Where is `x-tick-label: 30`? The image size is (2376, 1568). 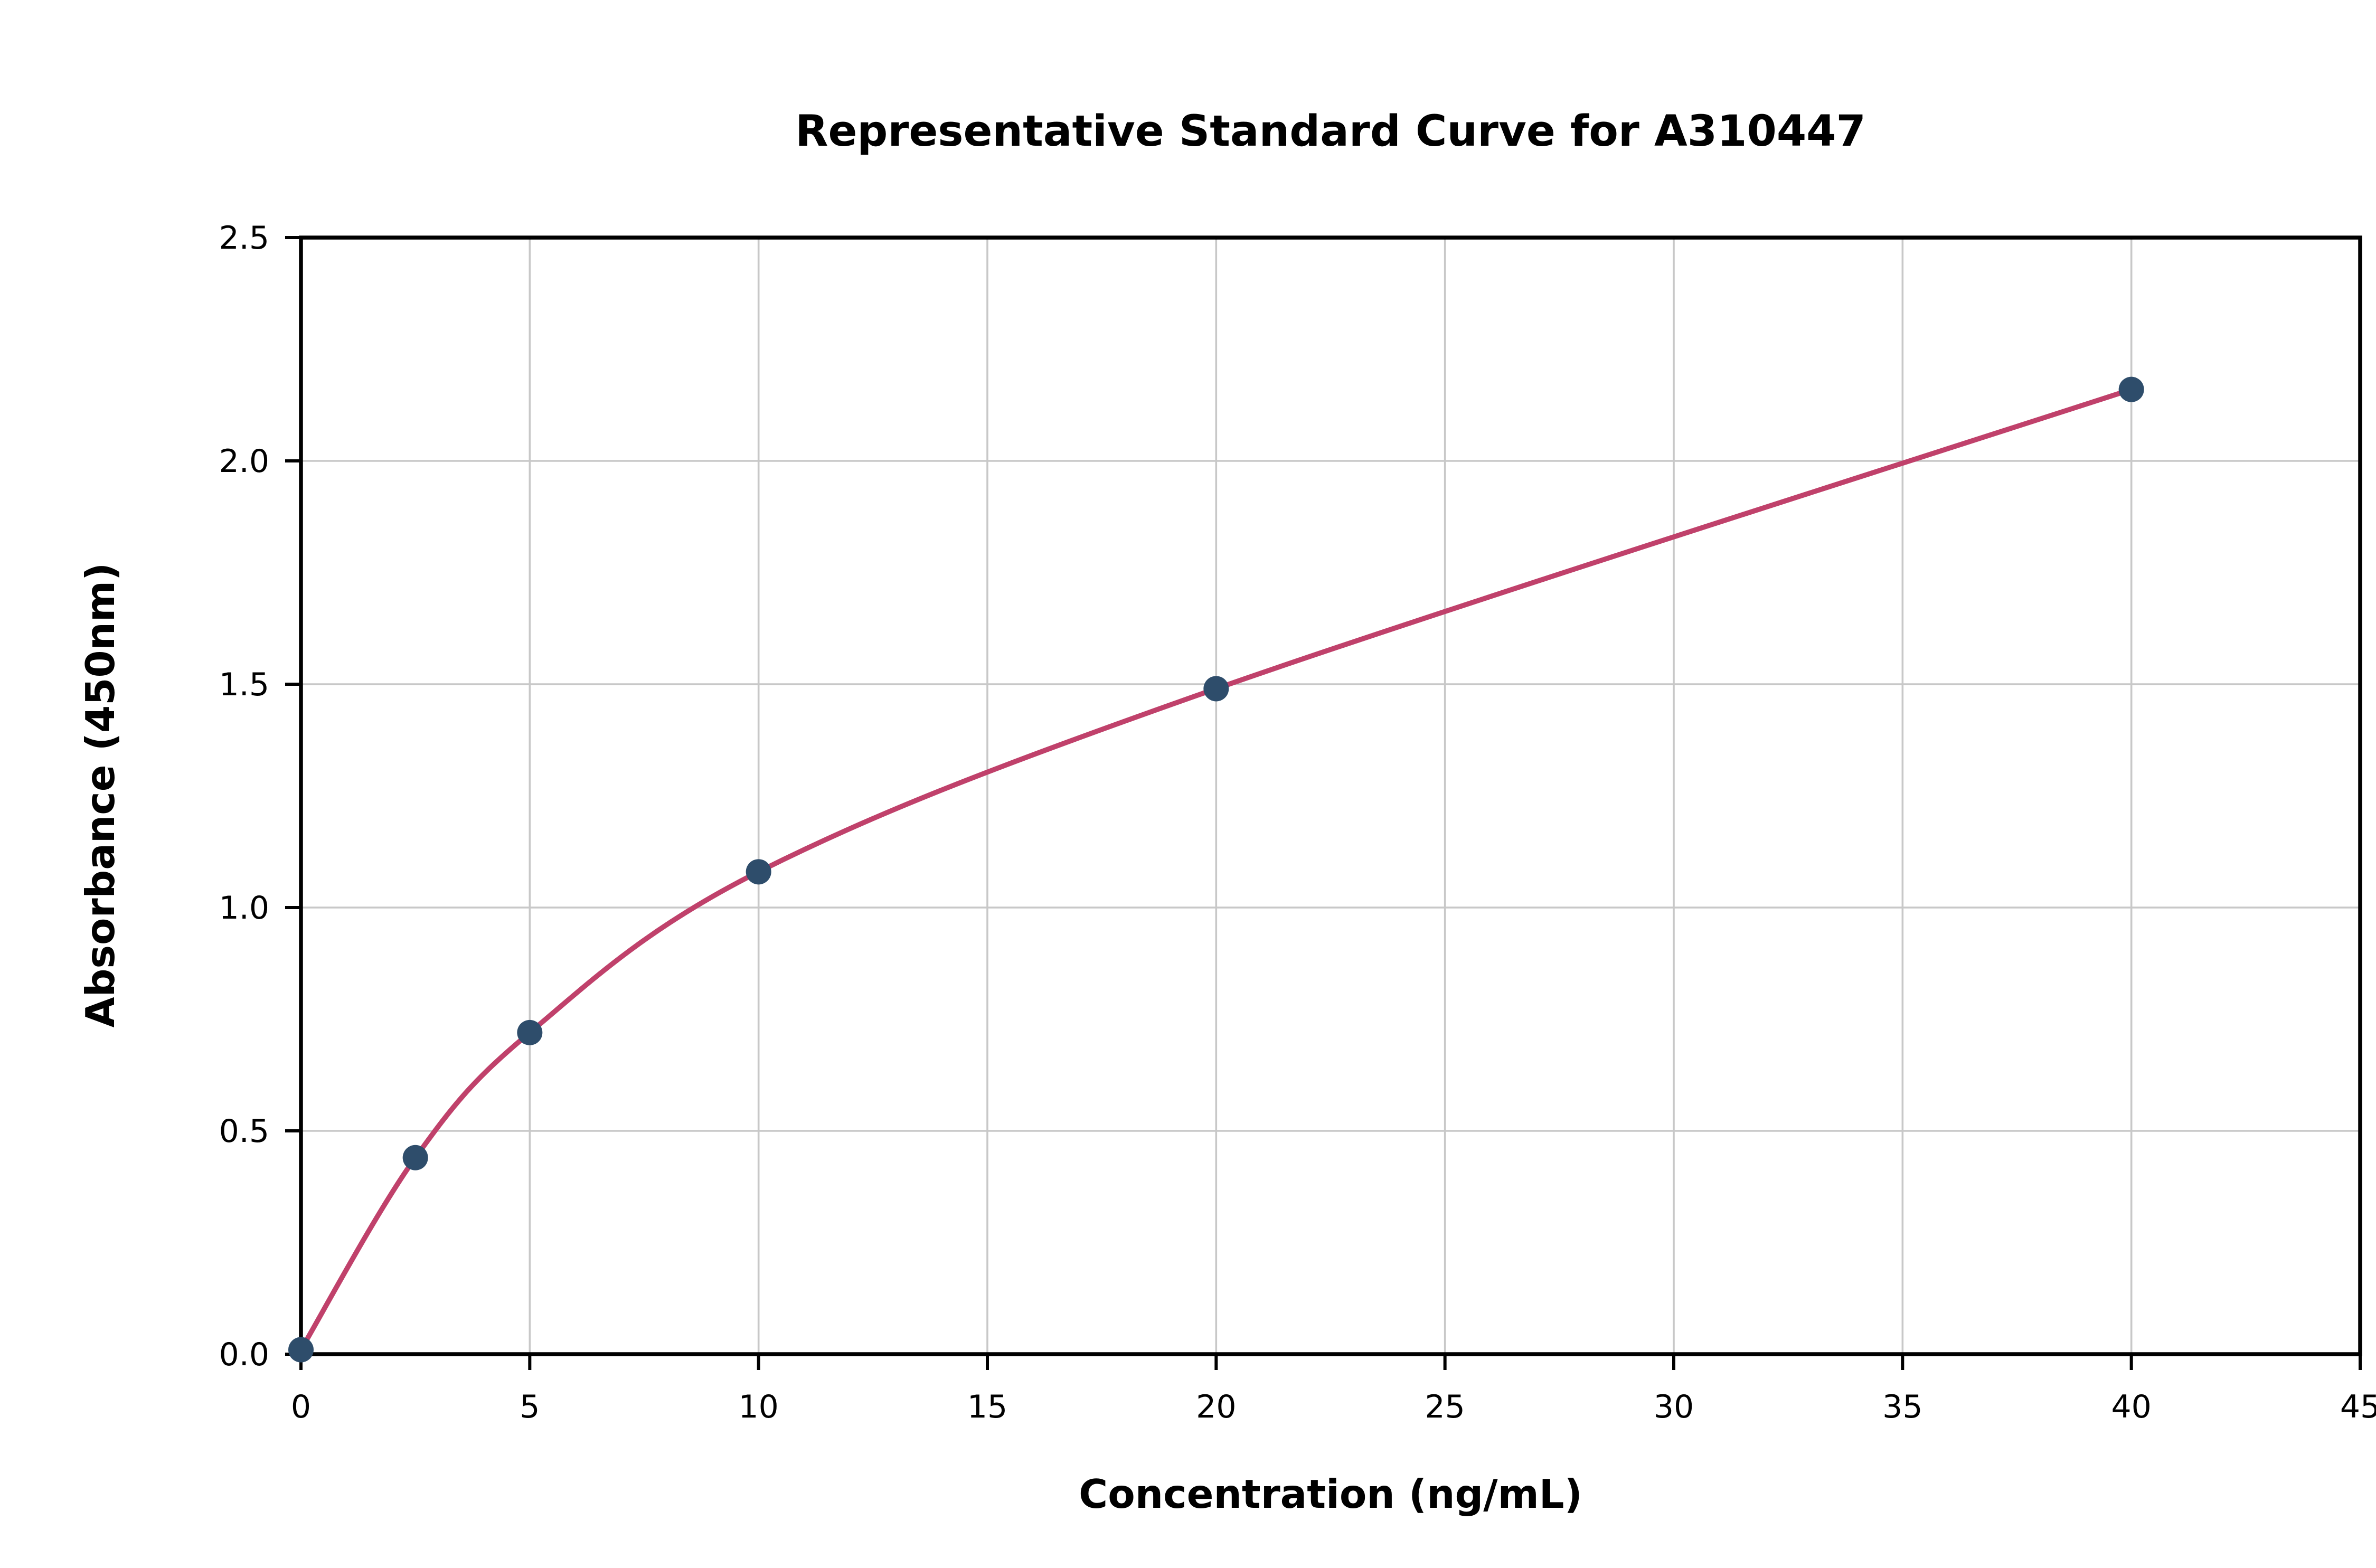
x-tick-label: 30 is located at coordinates (1674, 1407).